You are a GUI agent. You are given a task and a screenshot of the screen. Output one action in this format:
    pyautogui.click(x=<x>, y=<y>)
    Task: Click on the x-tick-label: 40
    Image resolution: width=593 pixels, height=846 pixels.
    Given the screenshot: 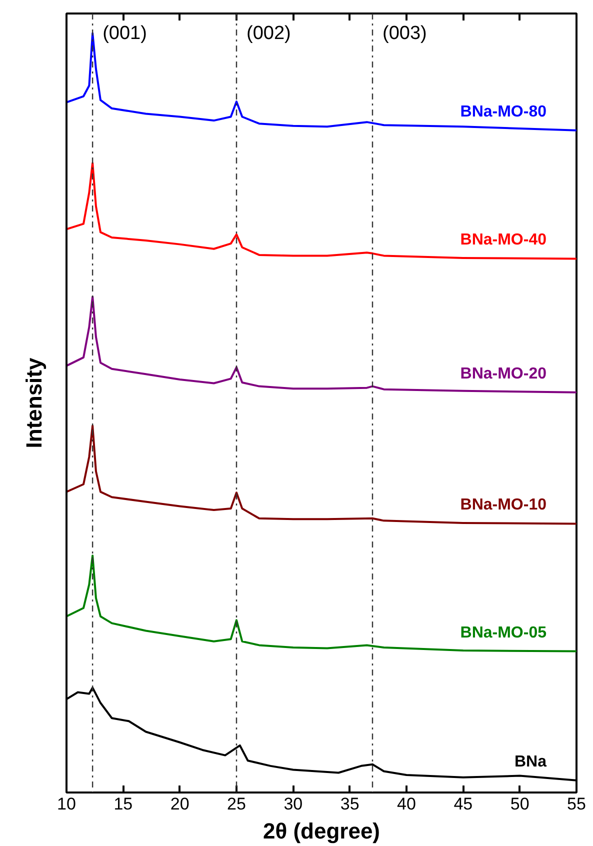 What is the action you would take?
    pyautogui.click(x=406, y=804)
    